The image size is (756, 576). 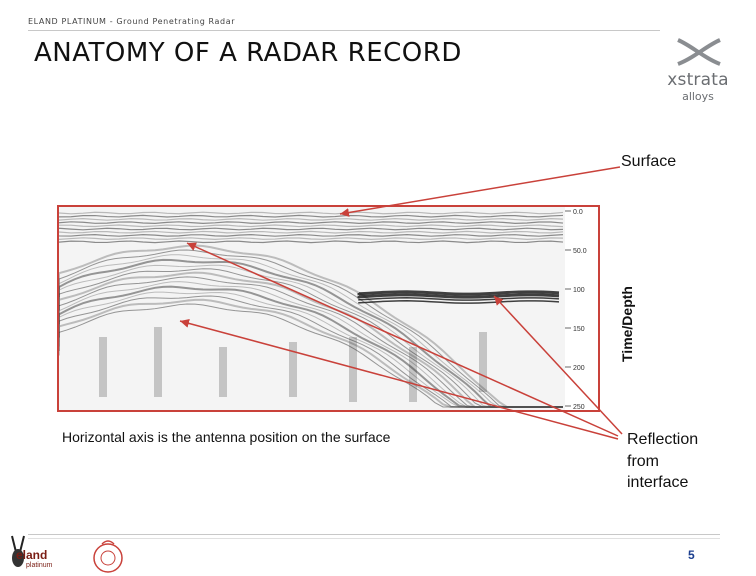 I want to click on badge-ring, so click(x=108, y=558).